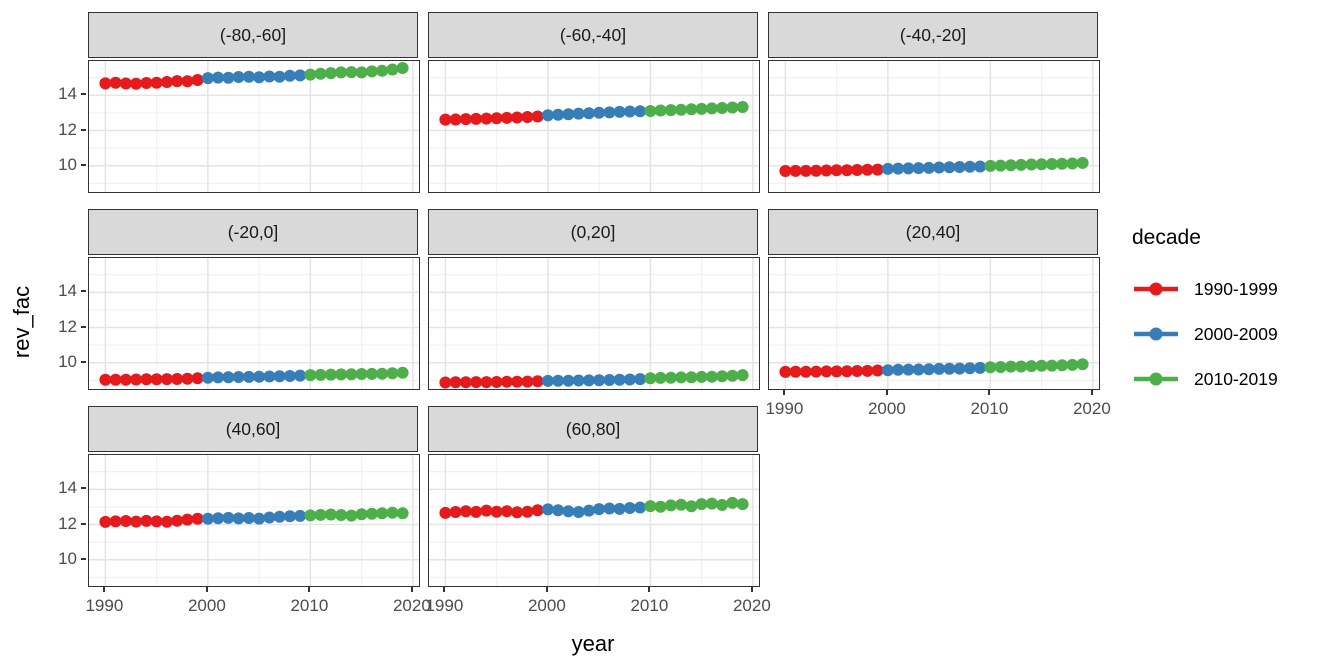  What do you see at coordinates (1236, 288) in the screenshot?
I see `legend-label: 1990-1999` at bounding box center [1236, 288].